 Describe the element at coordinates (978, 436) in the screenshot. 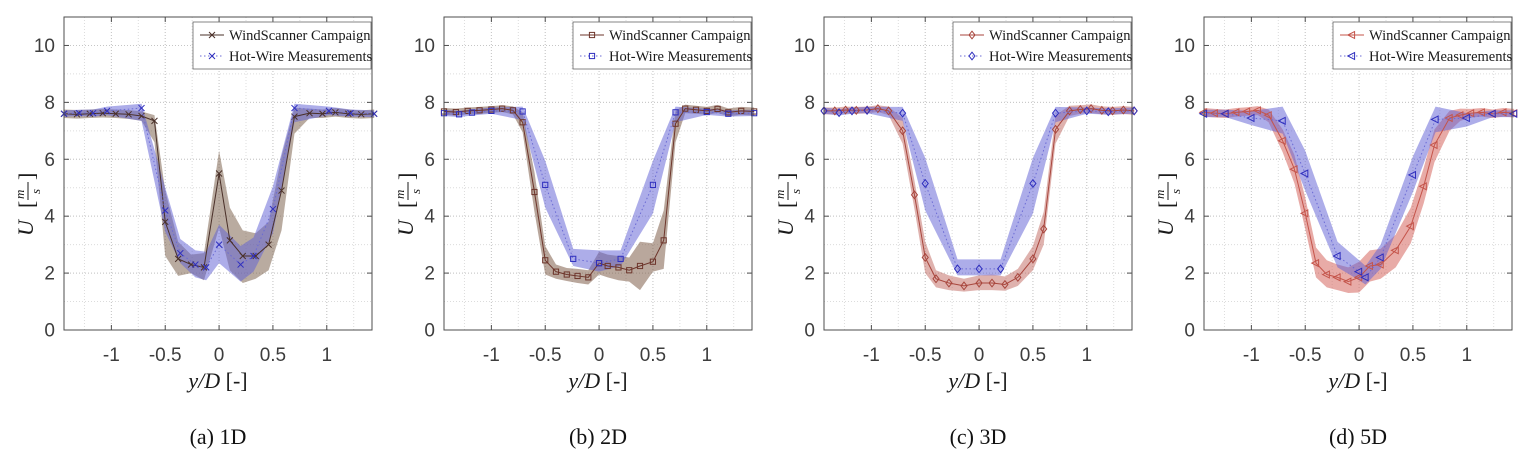

I see `caption-c: (c) 3D` at that location.